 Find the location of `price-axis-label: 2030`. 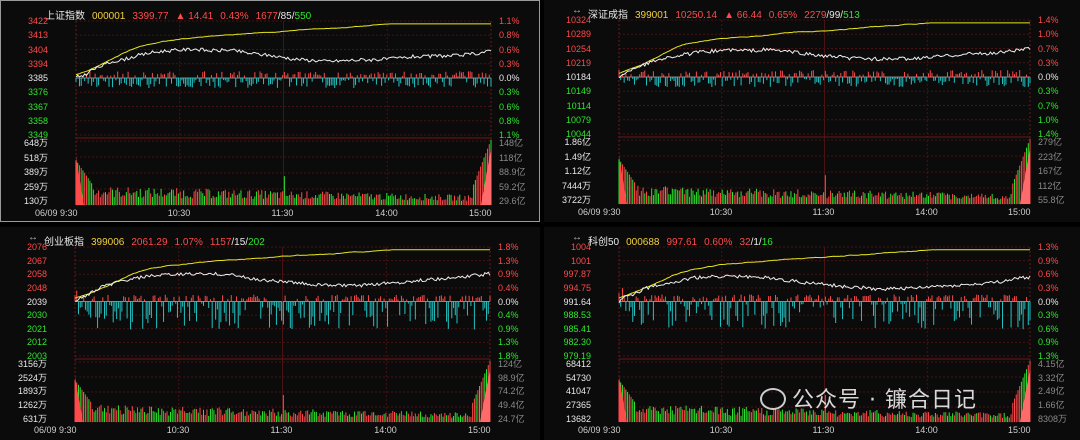

price-axis-label: 2030 is located at coordinates (36, 315).